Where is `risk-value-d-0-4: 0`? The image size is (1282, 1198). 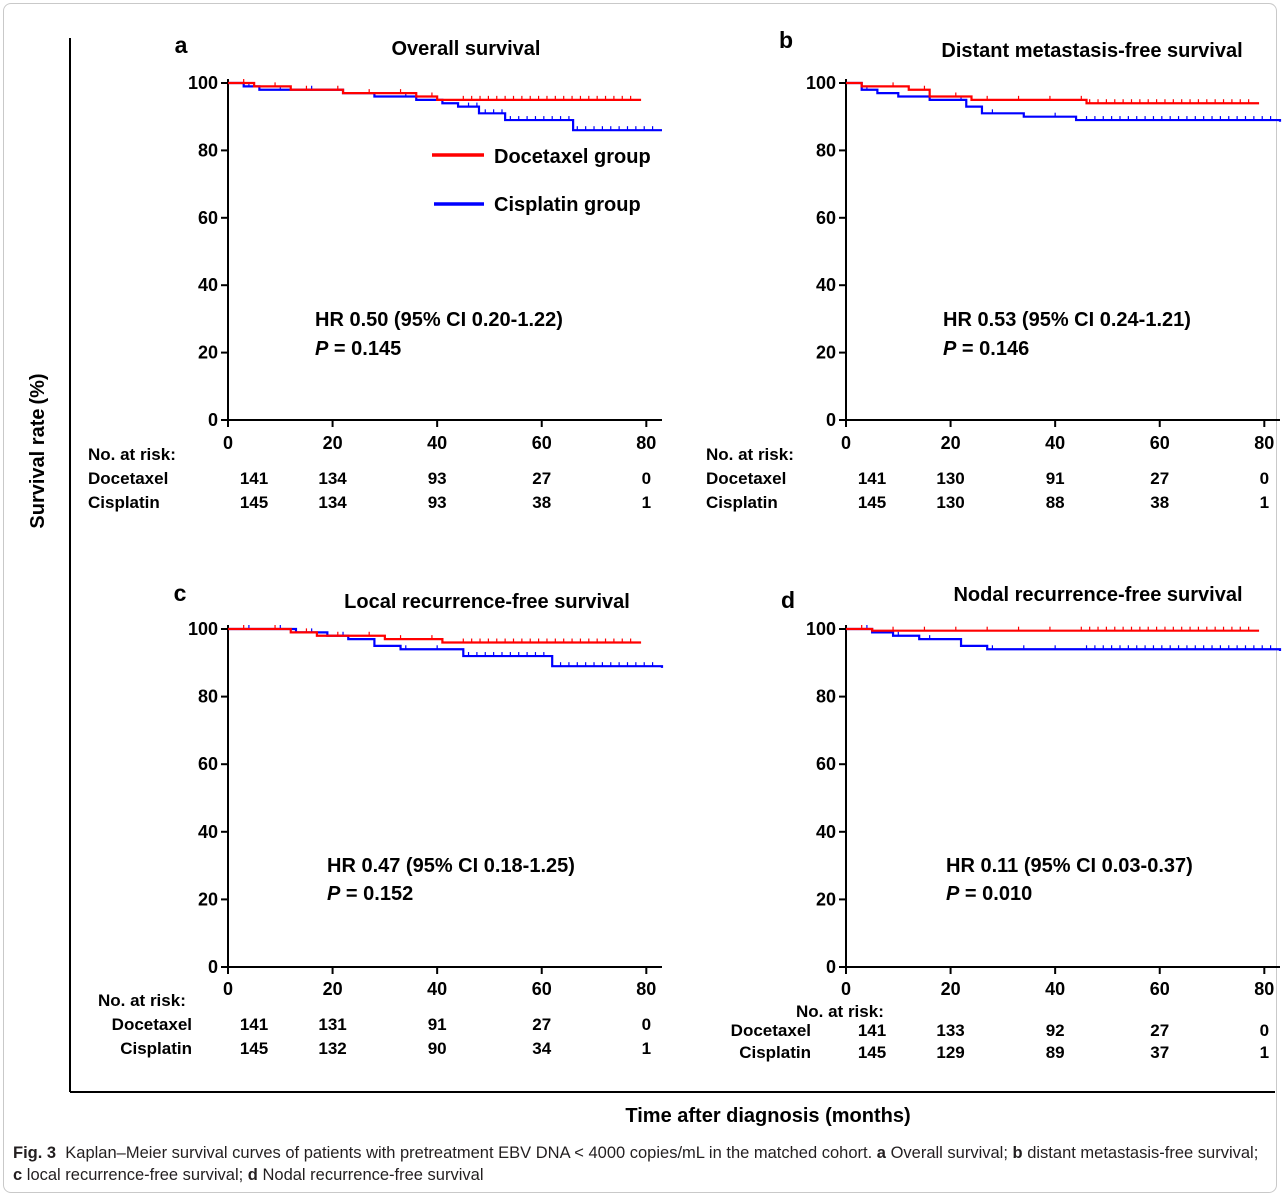
risk-value-d-0-4: 0 is located at coordinates (1264, 1030).